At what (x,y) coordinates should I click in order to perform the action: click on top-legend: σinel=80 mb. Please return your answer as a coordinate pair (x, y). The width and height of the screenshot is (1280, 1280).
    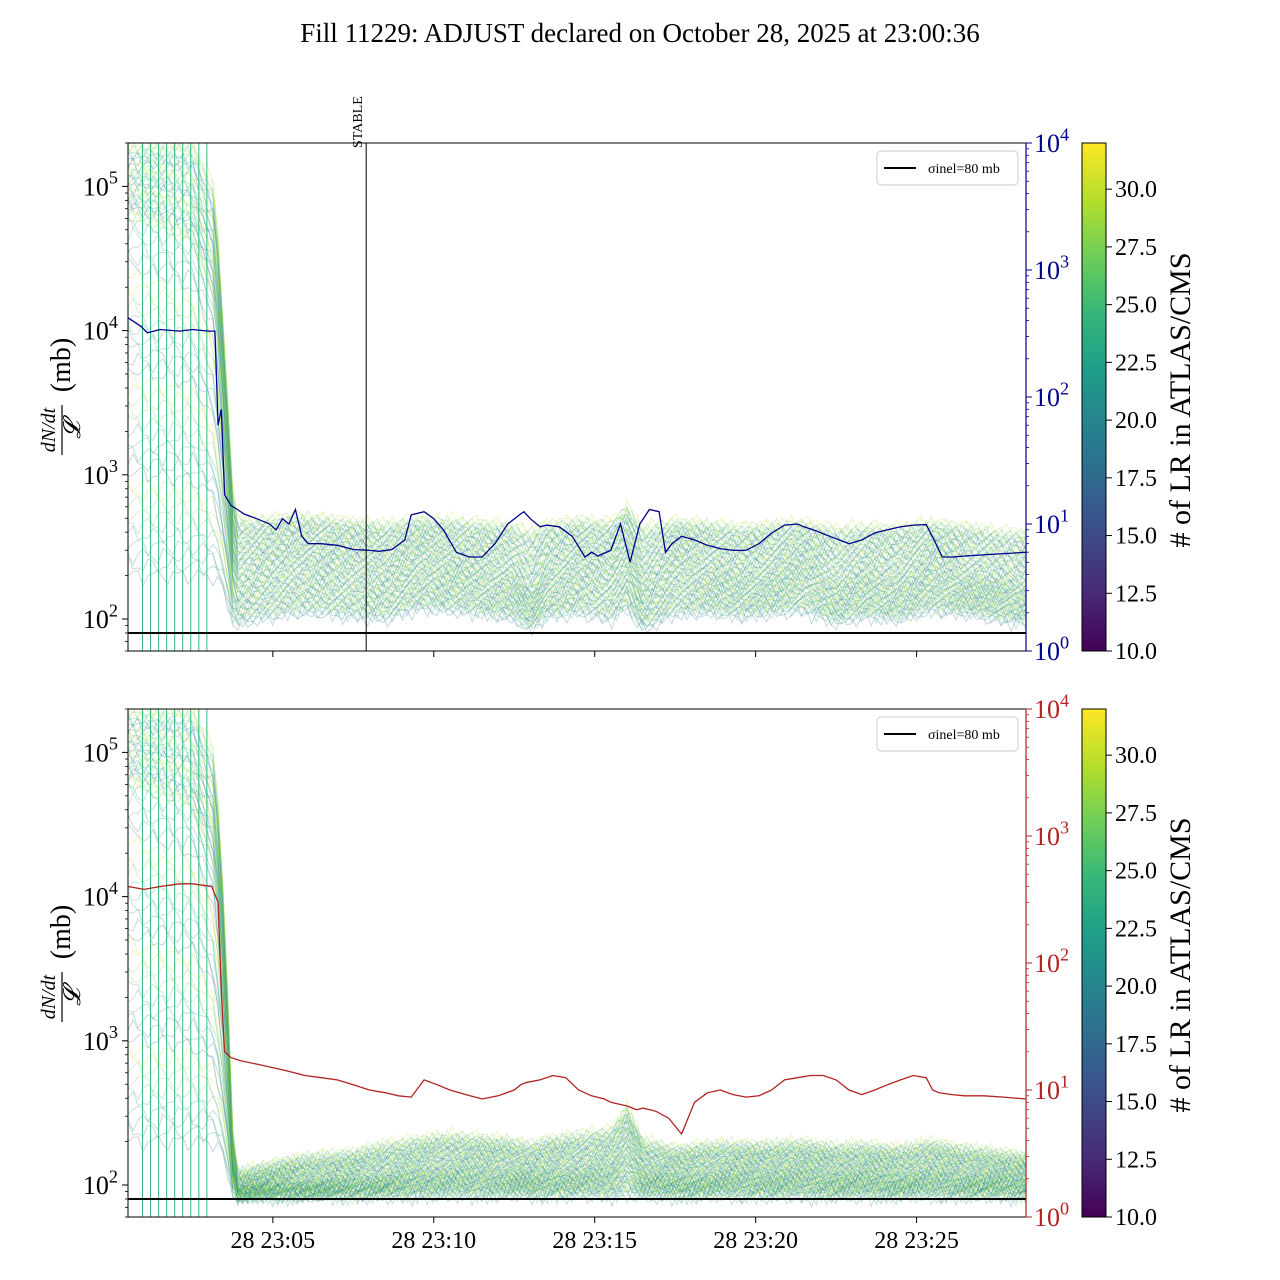
    Looking at the image, I should click on (947, 168).